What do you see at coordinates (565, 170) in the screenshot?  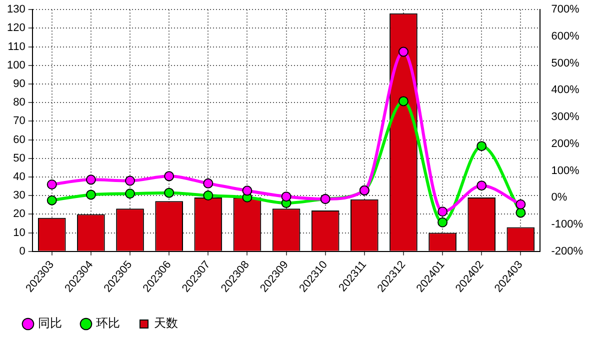 I see `y2-tick-label: 100%` at bounding box center [565, 170].